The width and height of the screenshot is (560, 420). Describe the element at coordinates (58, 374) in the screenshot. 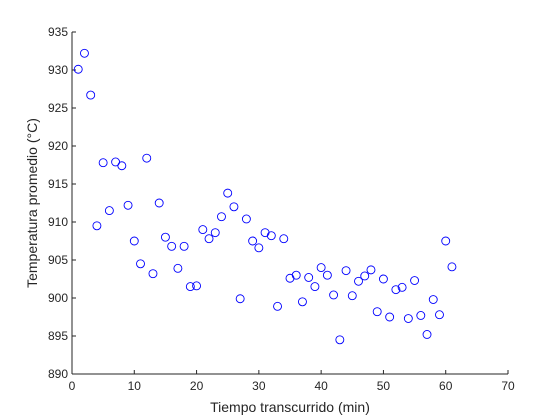

I see `y-tick-label: 890` at that location.